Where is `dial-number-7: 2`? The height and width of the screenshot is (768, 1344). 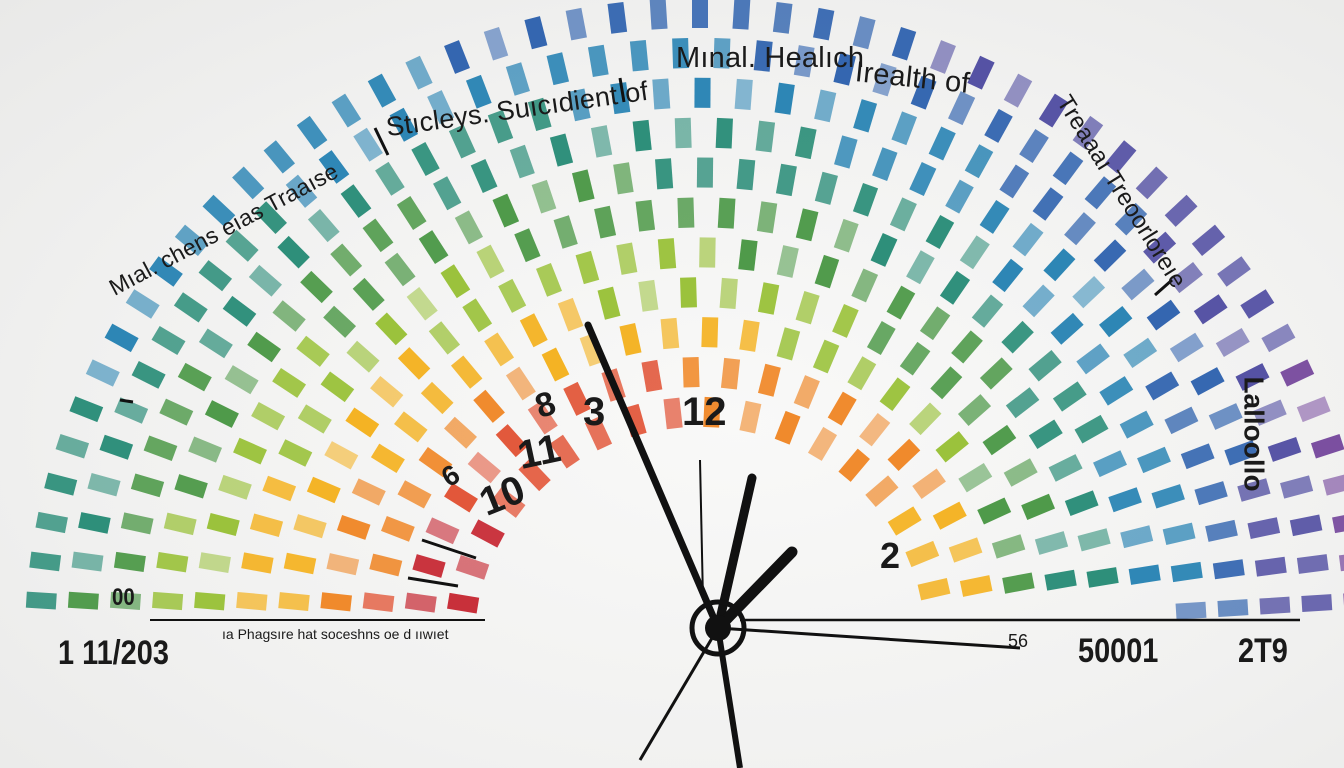
dial-number-7: 2 is located at coordinates (890, 555).